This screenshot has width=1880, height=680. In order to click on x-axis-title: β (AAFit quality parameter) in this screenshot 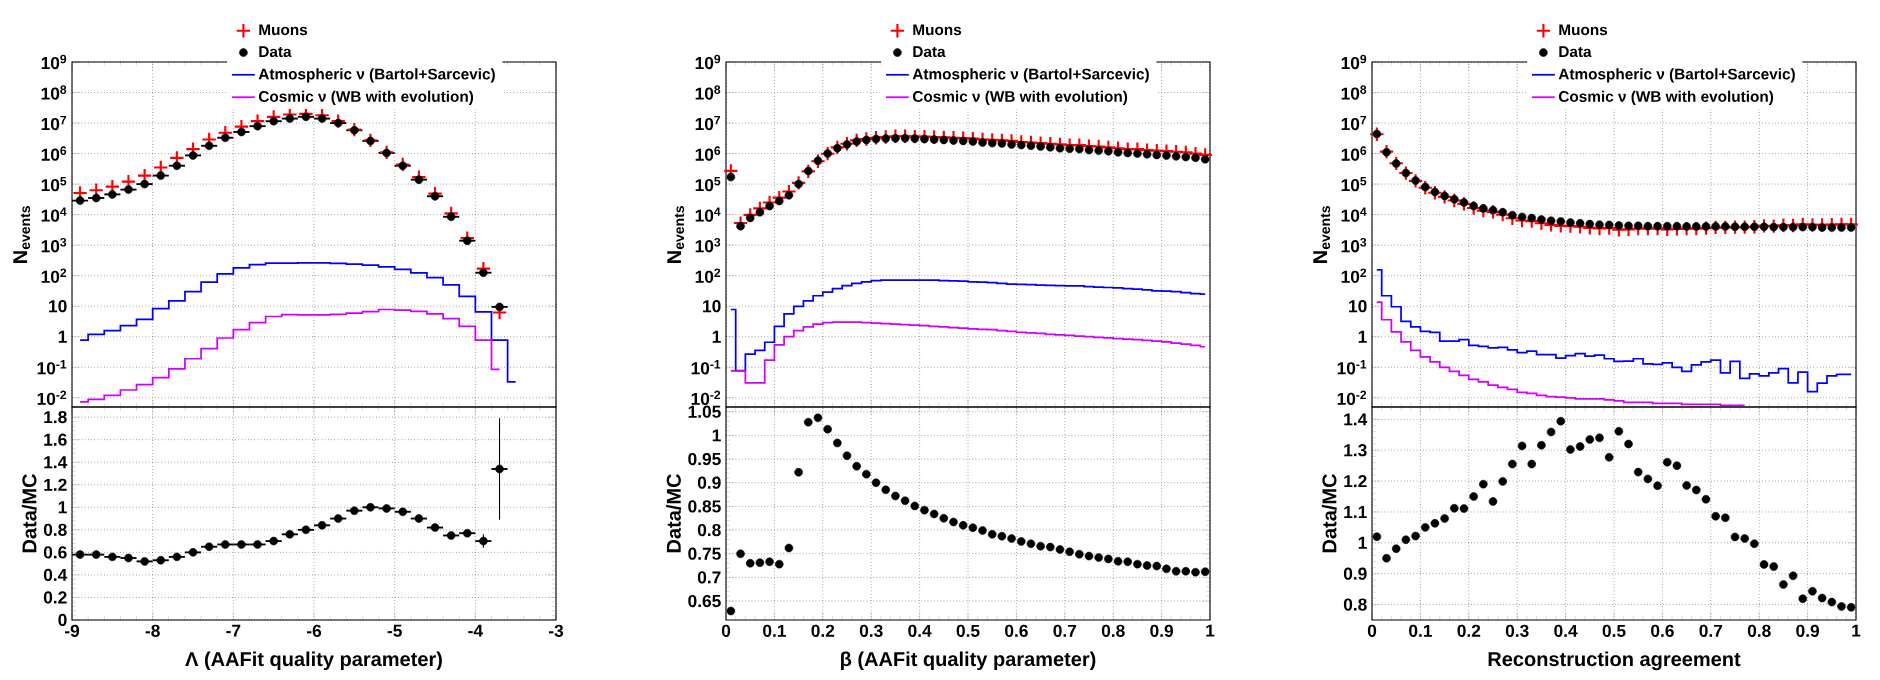, I will do `click(968, 661)`.